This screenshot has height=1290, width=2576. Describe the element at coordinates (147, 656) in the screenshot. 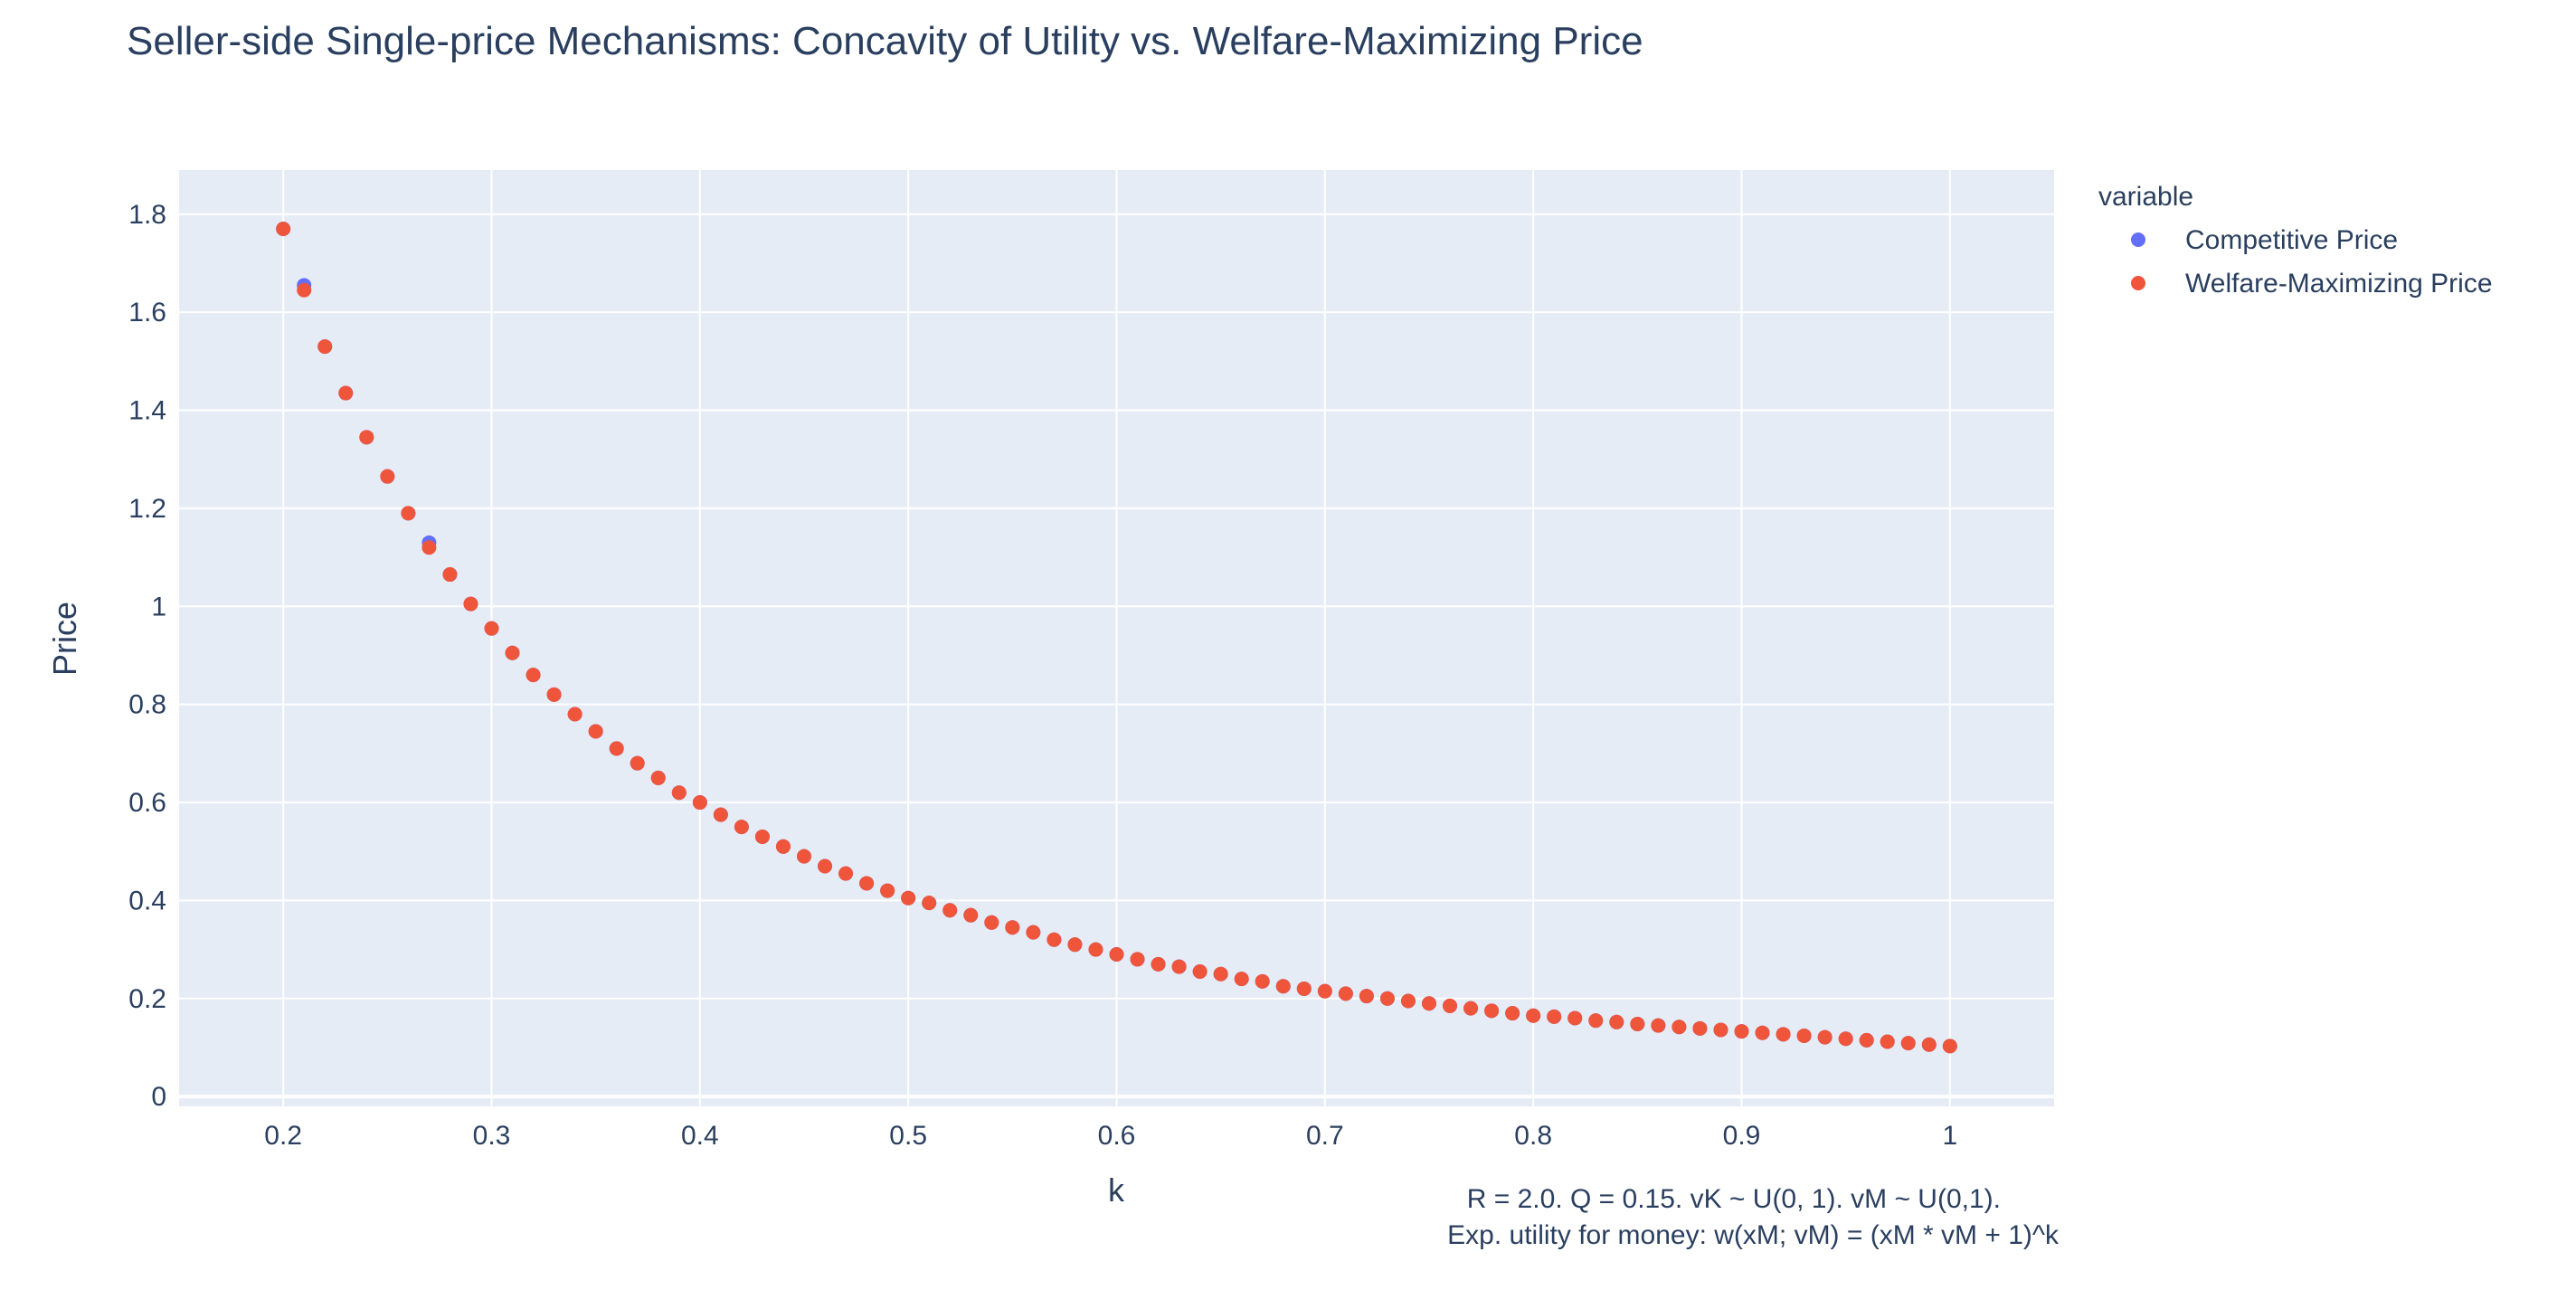

I see `y-tick-labels: 0 0.2 0.4 0.6 0.8 1 1.2 1.4 1.6 1.8` at that location.